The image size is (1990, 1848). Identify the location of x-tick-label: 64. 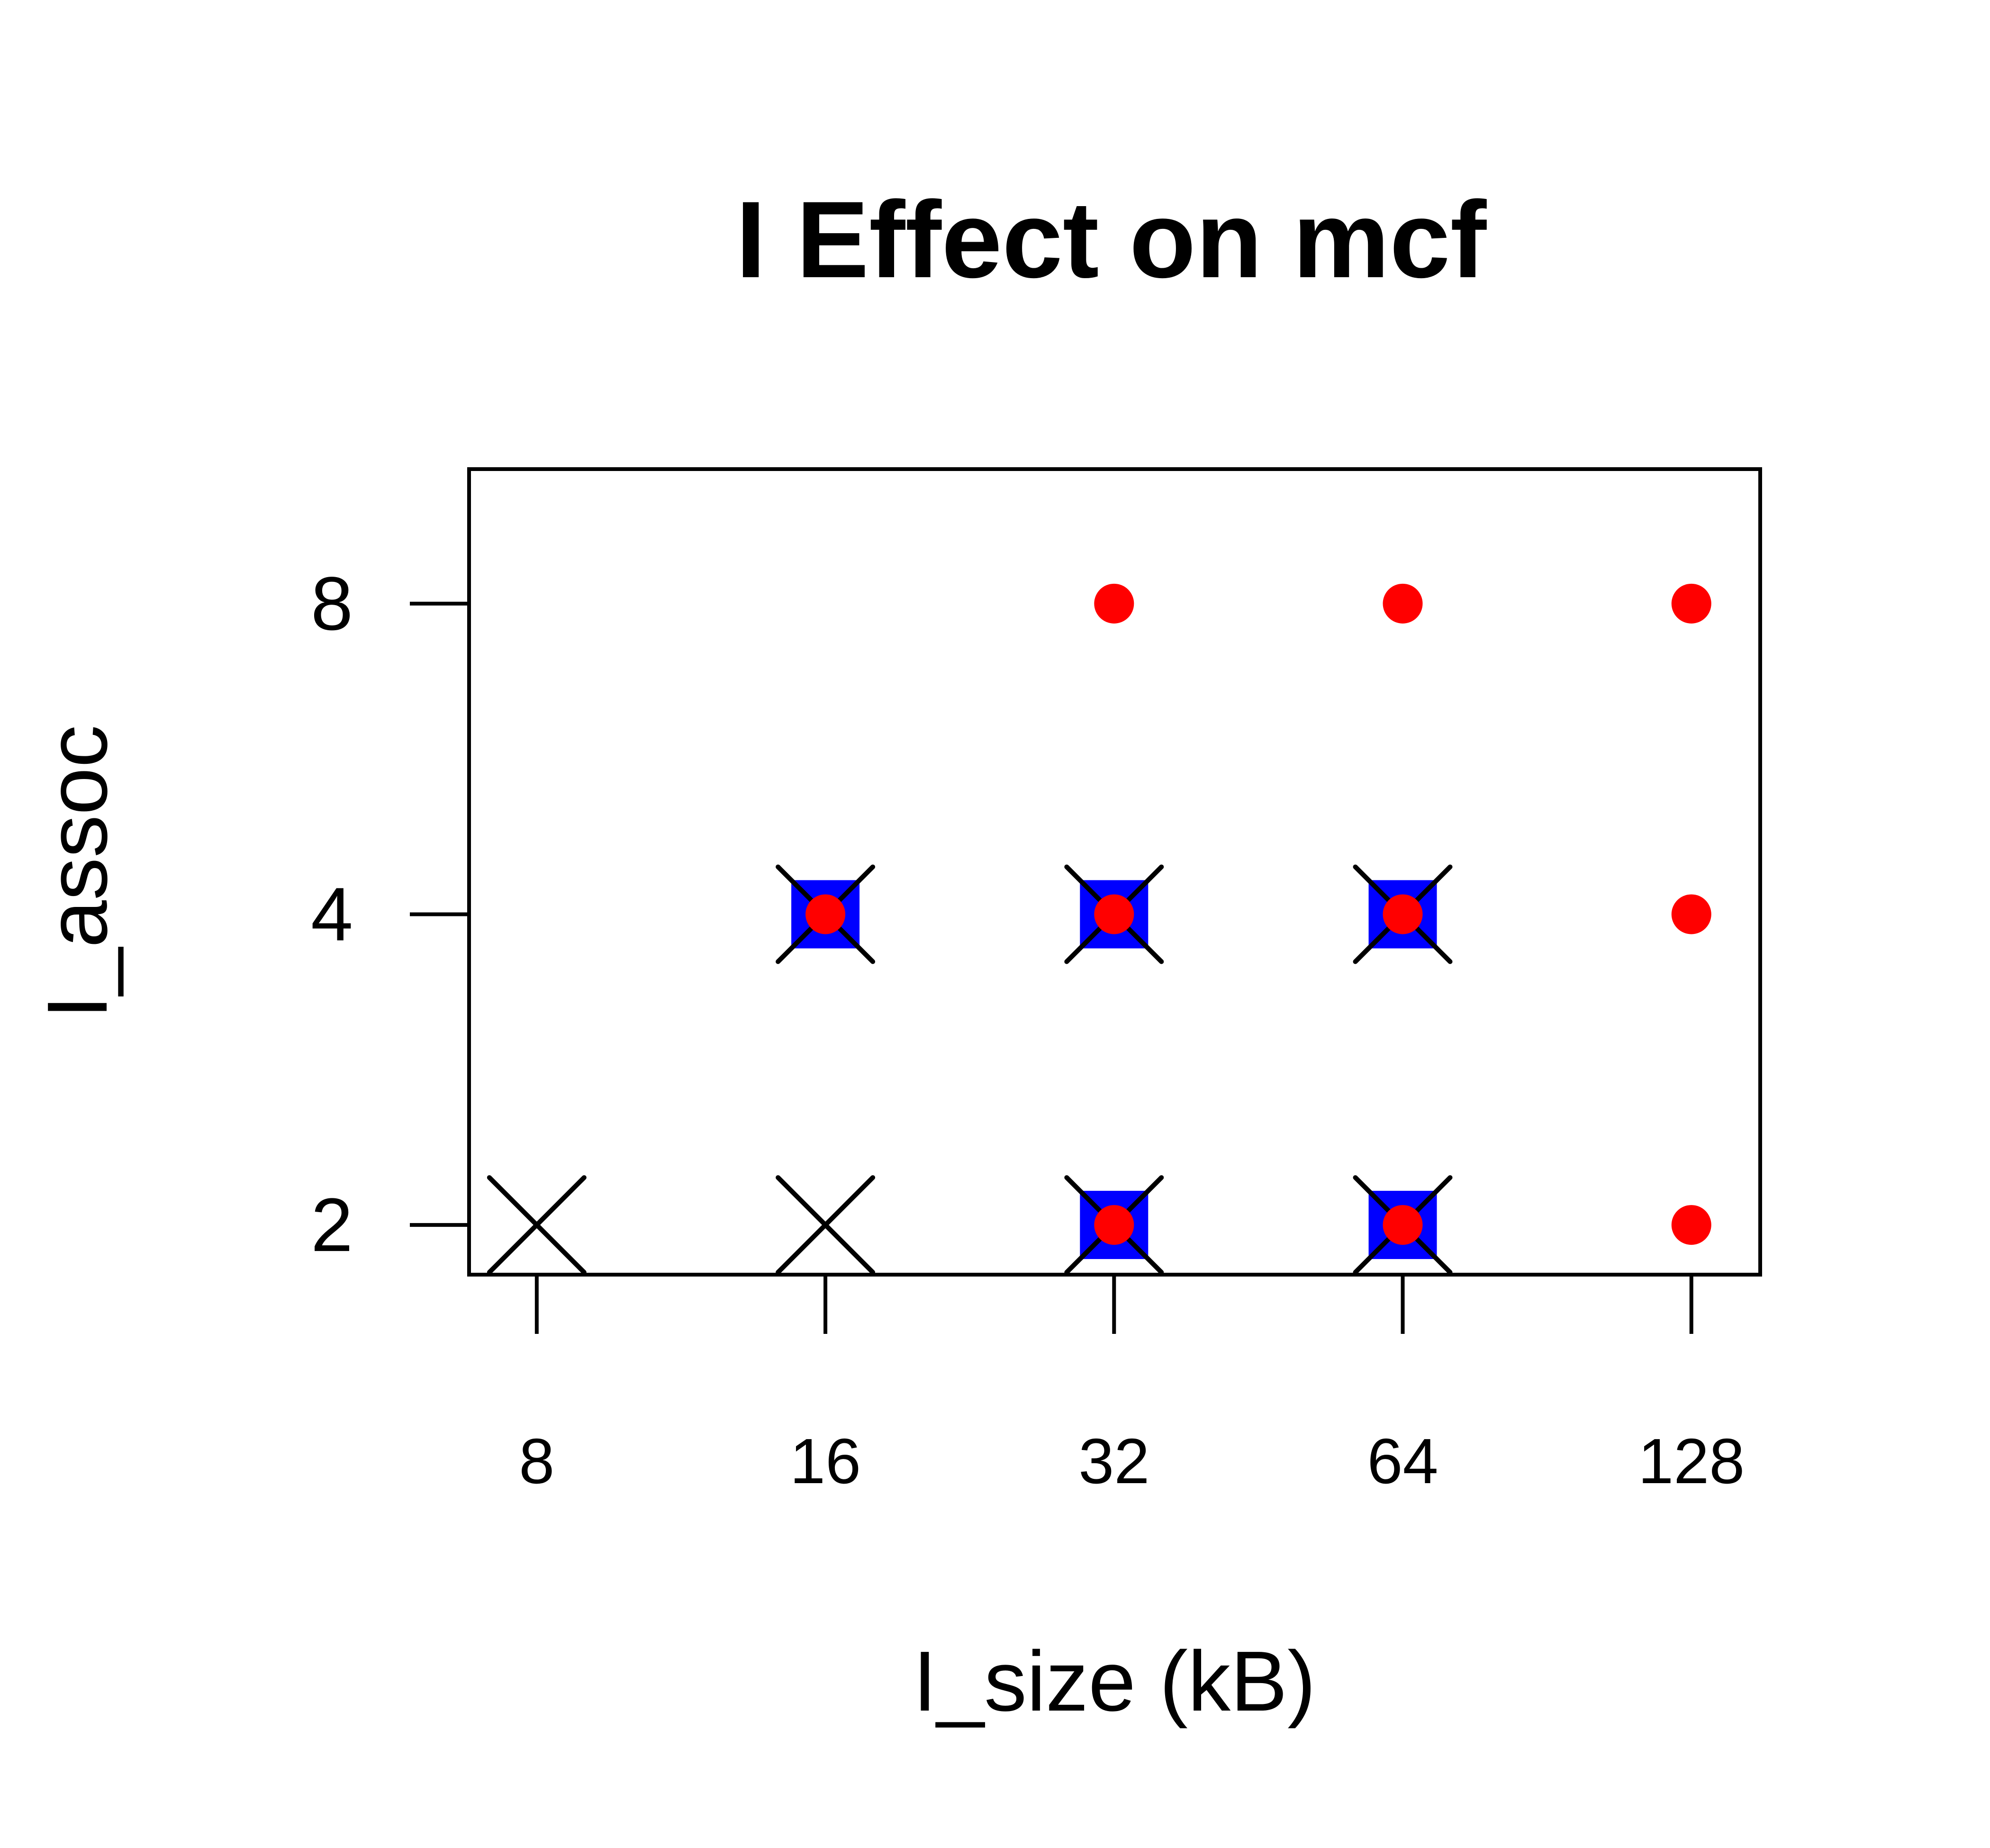
(1402, 1461).